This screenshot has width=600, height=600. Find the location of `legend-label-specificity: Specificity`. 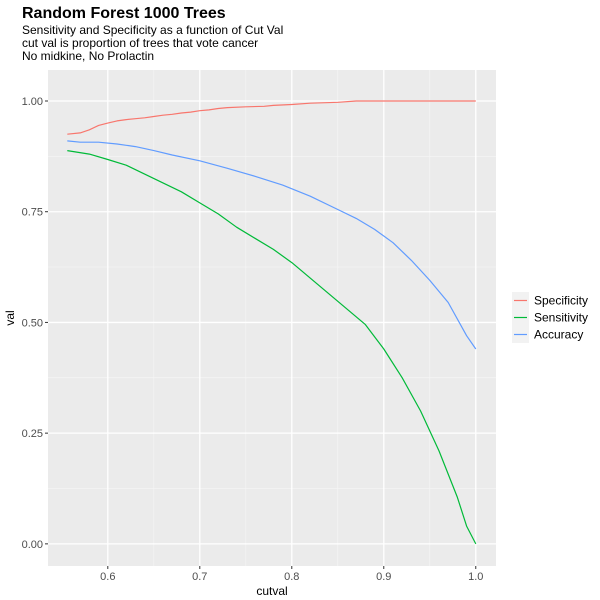

legend-label-specificity: Specificity is located at coordinates (561, 301).